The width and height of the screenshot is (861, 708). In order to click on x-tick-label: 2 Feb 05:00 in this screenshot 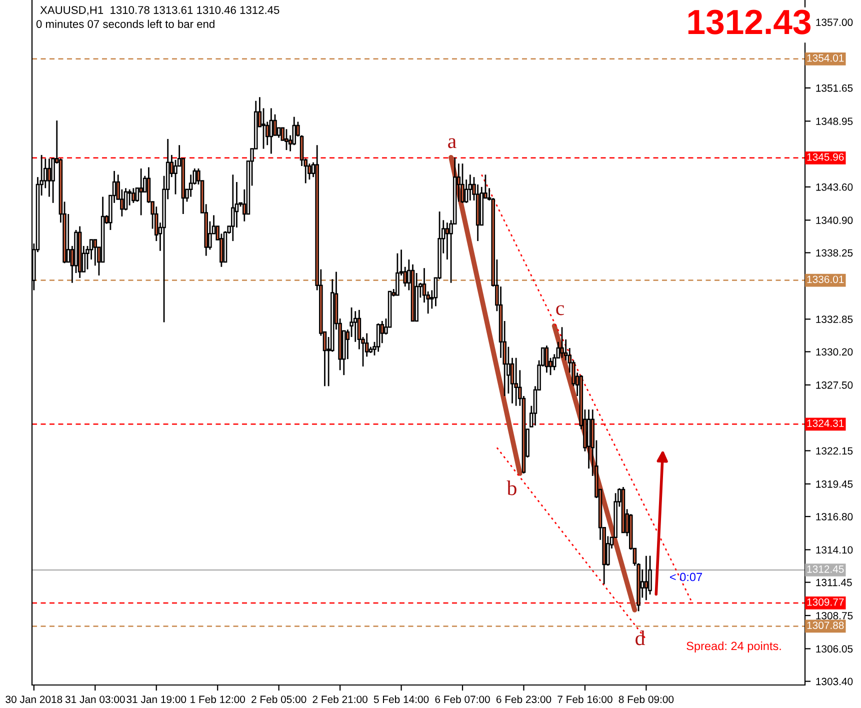, I will do `click(279, 699)`.